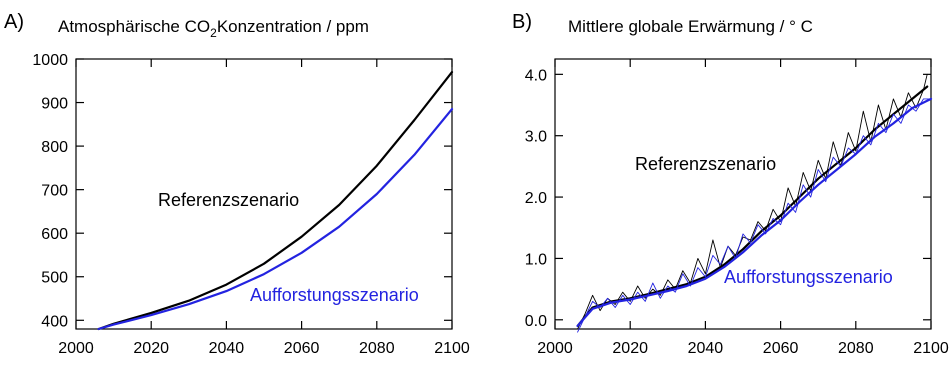 Image resolution: width=949 pixels, height=369 pixels. I want to click on panel-a-y-tick-label: 800, so click(54, 147).